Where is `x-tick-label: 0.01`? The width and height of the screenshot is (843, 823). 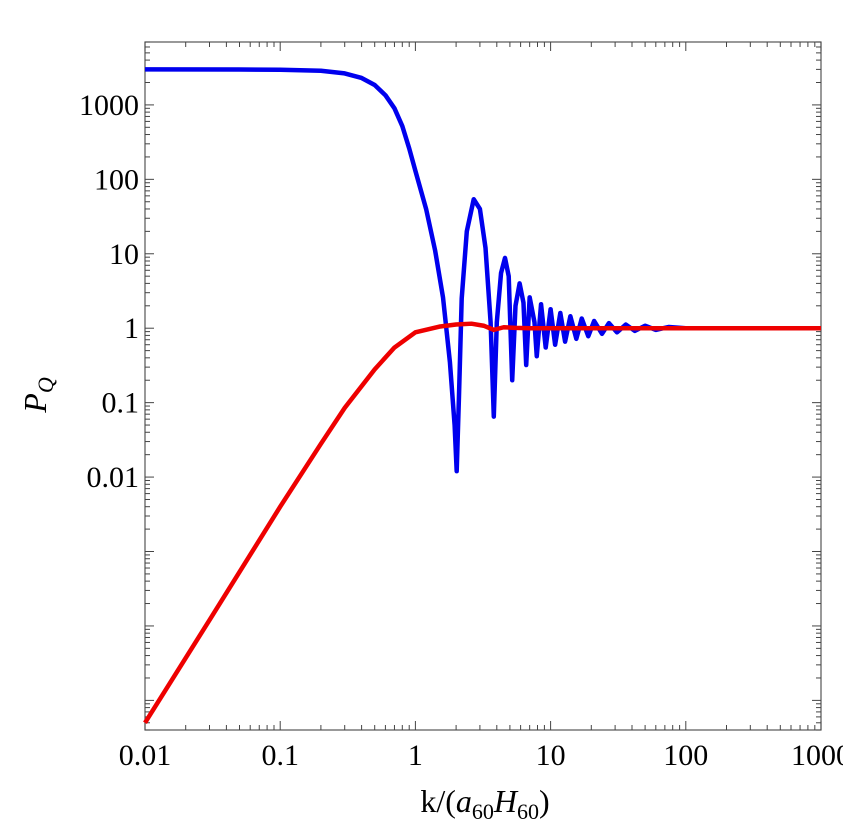 x-tick-label: 0.01 is located at coordinates (145, 755).